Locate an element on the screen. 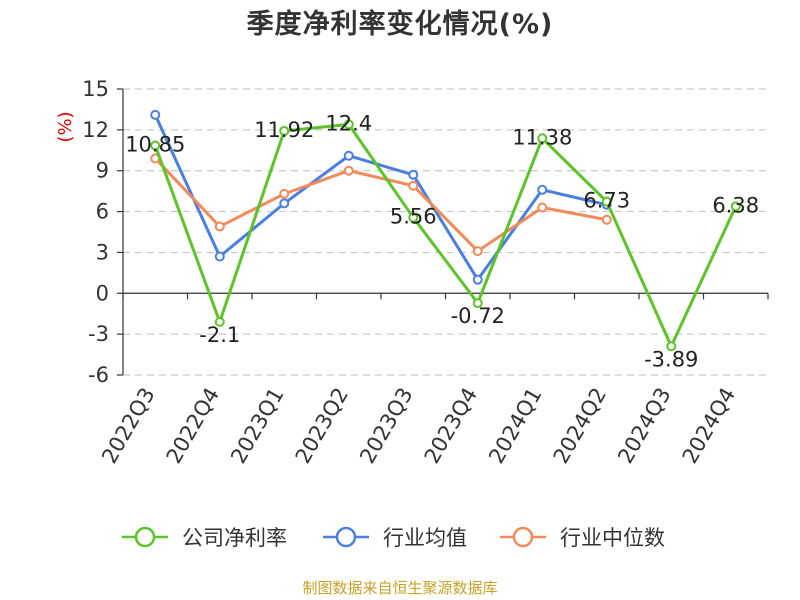  chart-title: 季度净利率变化情况(%) is located at coordinates (400, 24).